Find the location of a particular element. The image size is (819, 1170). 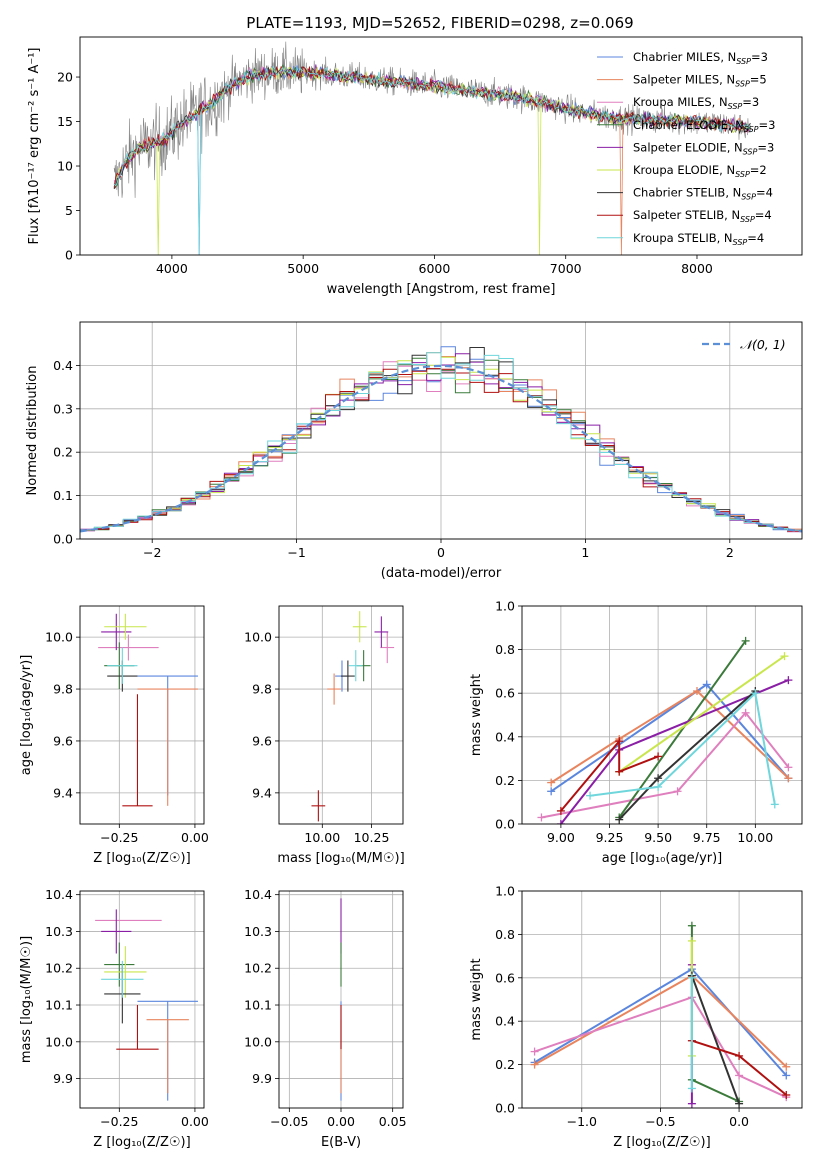

legend-label: Kroupa ELODIE, NSSP=2 is located at coordinates (700, 171).